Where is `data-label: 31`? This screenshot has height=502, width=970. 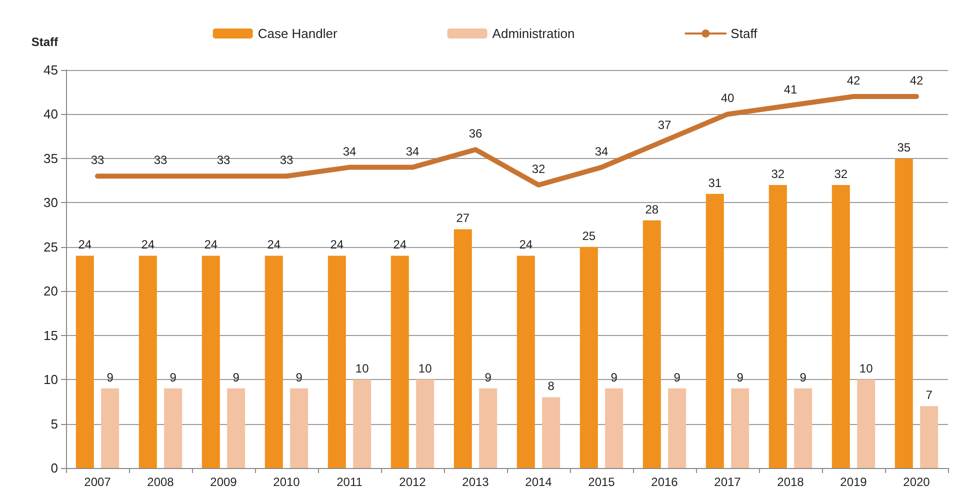
data-label: 31 is located at coordinates (715, 183).